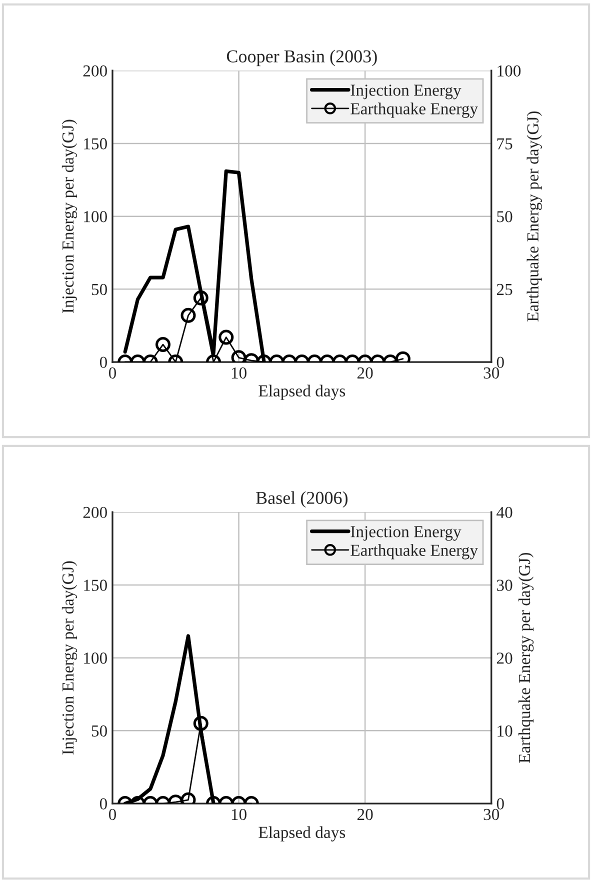  What do you see at coordinates (301, 58) in the screenshot?
I see `chart-title: Cooper Basin (2003)` at bounding box center [301, 58].